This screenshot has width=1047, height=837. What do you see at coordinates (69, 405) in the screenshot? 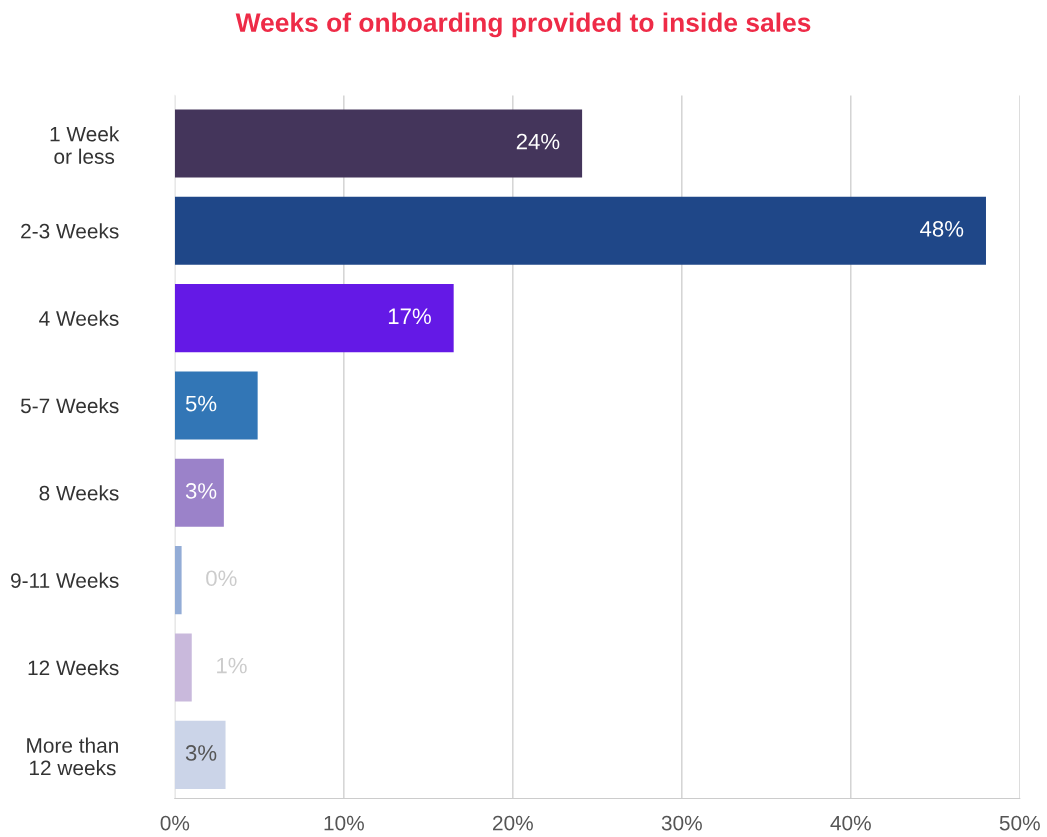
I see `y-tick-label: 5-7 Weeks` at bounding box center [69, 405].